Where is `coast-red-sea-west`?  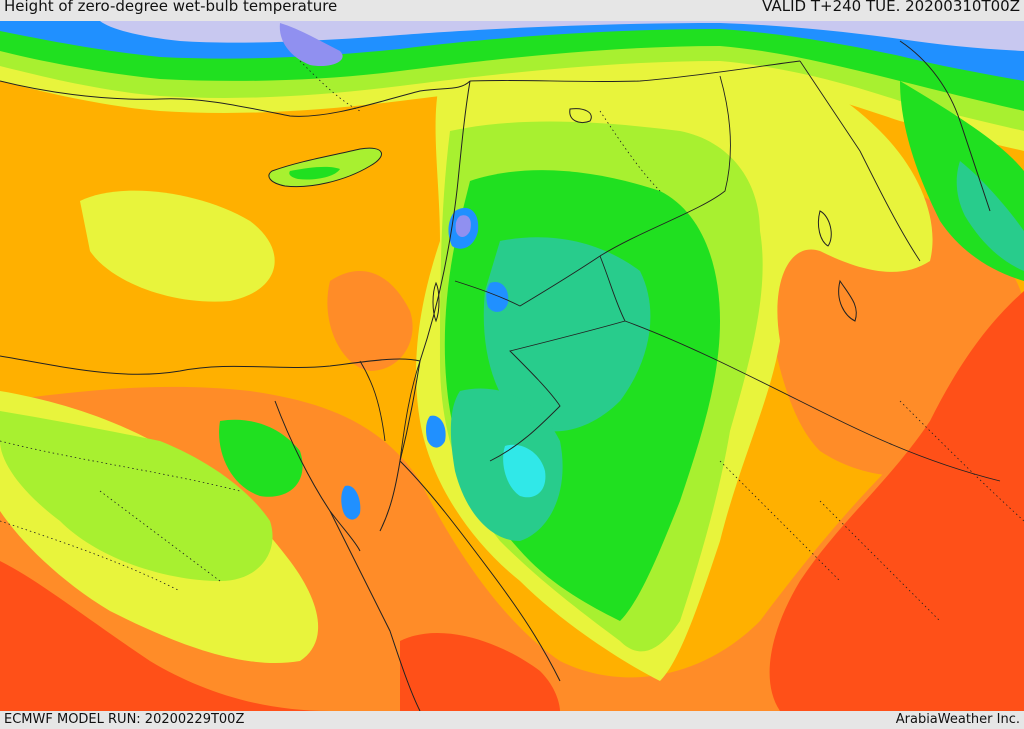
coast-red-sea-west is located at coordinates (375, 610).